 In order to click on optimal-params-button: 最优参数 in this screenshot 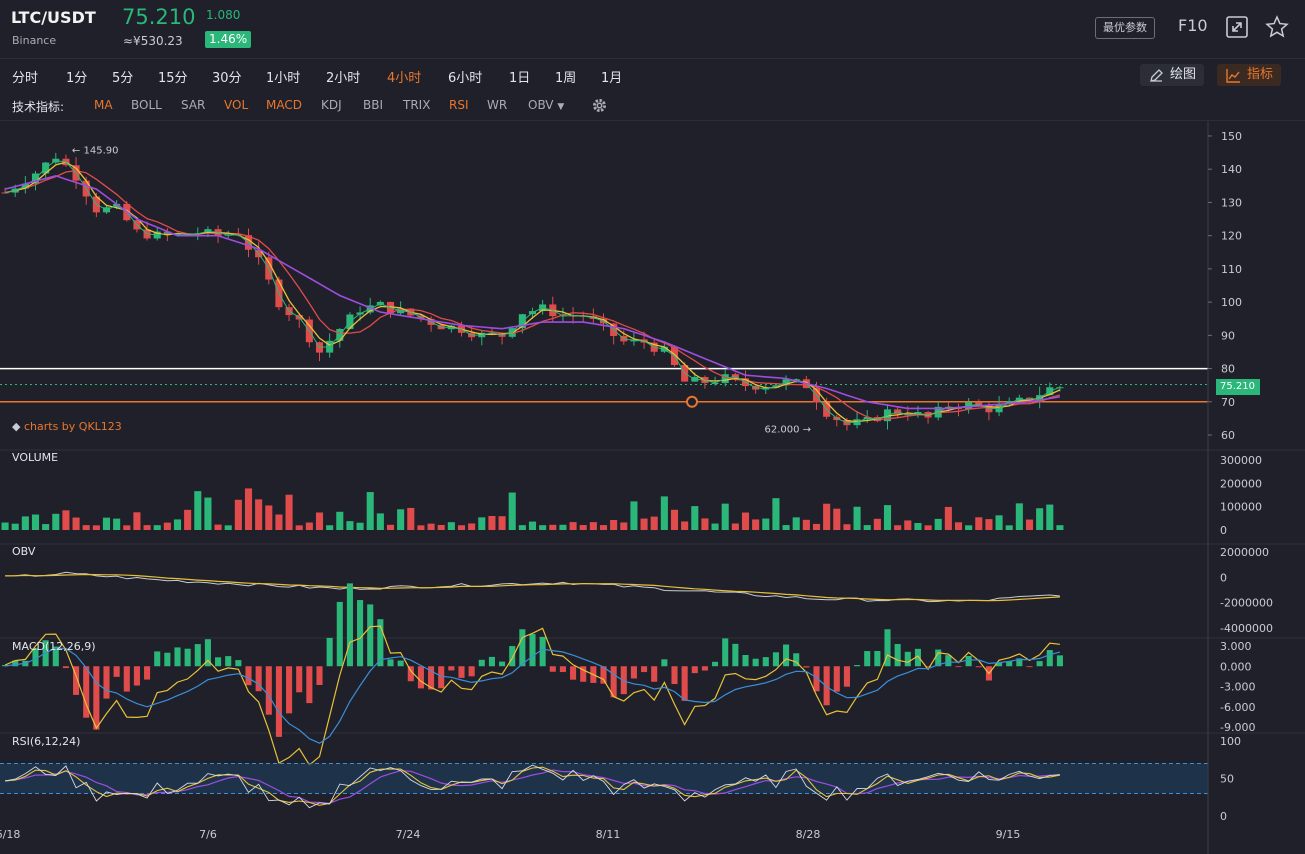, I will do `click(1125, 28)`.